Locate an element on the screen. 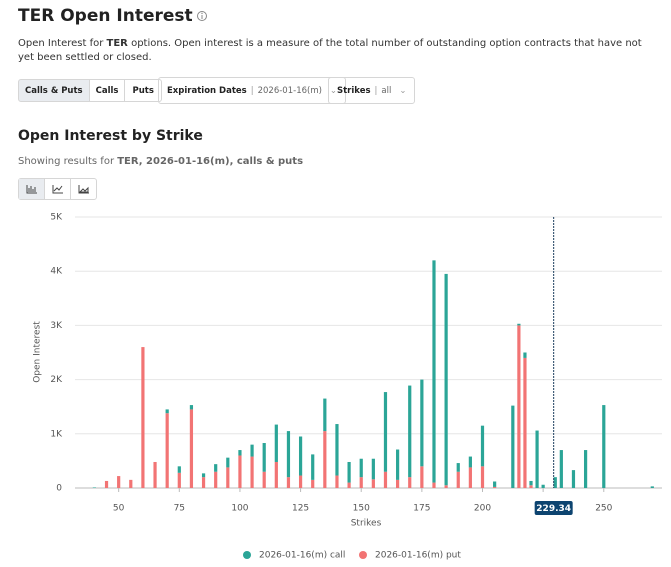  value: 2026-01-16(m) is located at coordinates (289, 90).